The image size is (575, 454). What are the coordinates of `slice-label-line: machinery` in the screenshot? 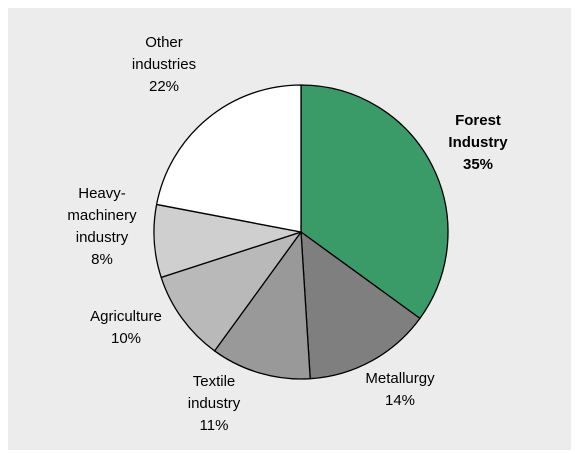 It's located at (102, 215).